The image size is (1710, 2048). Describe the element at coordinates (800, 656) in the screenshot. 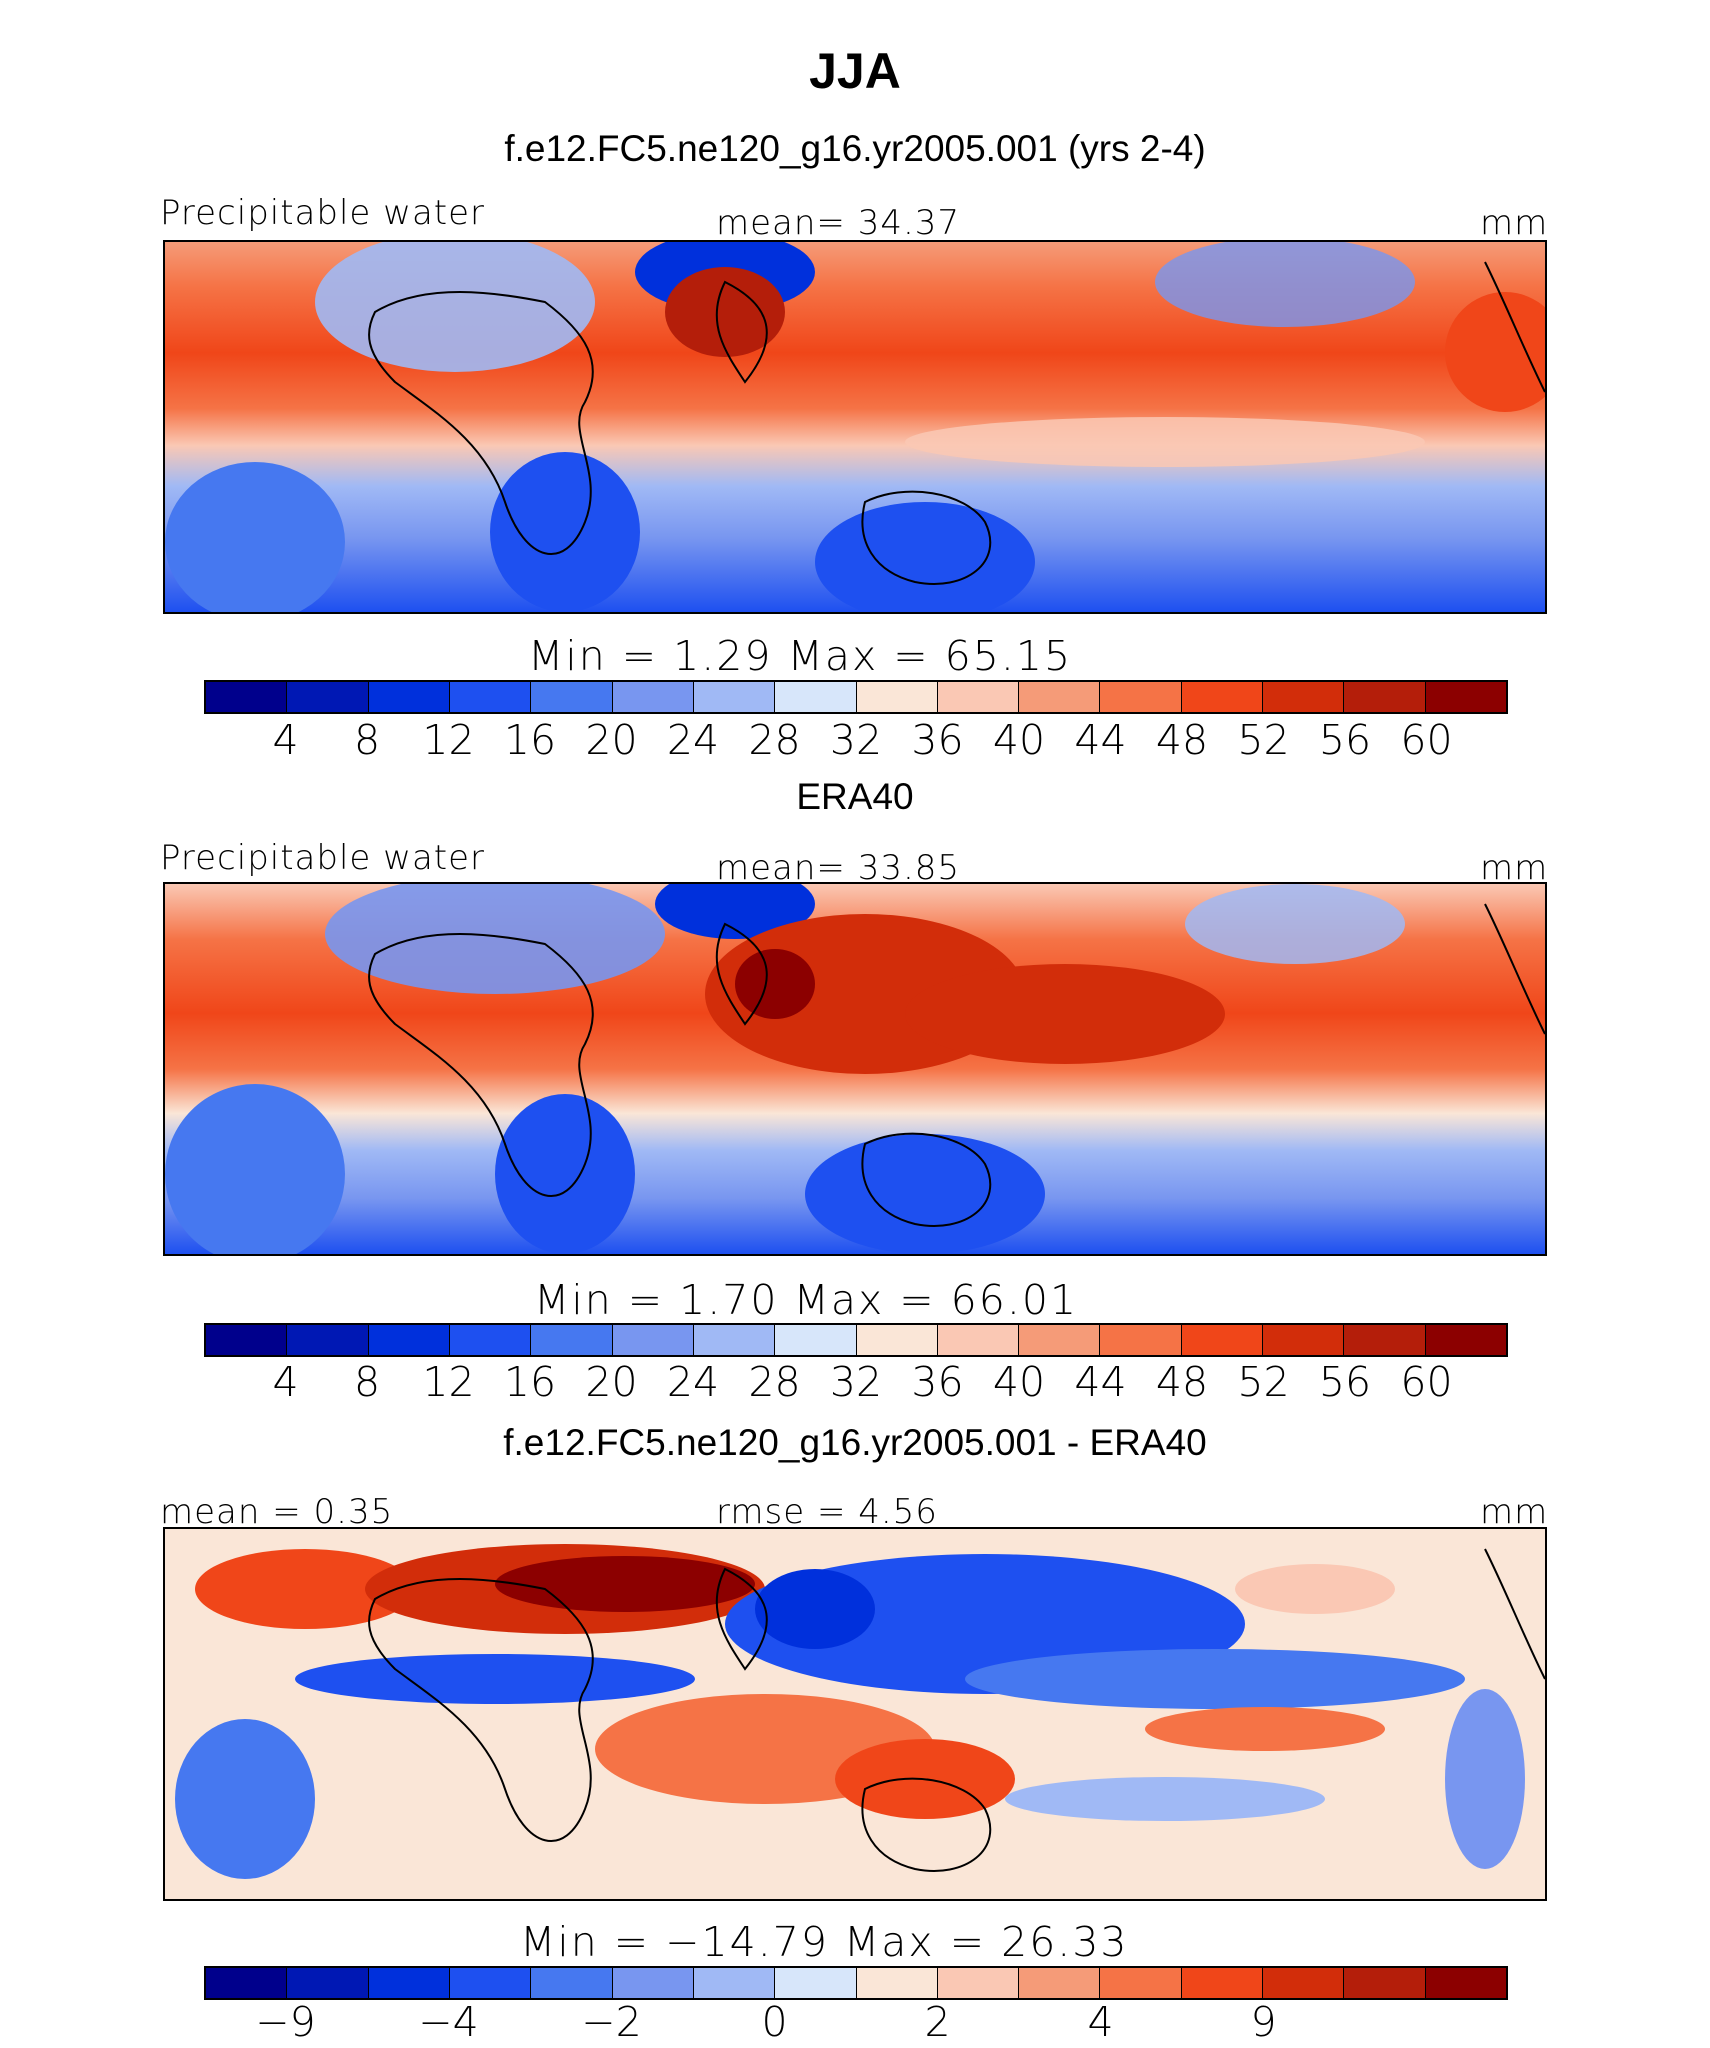

I see `panel-1-min-max: Min = 1.29 Max = 65.15` at that location.